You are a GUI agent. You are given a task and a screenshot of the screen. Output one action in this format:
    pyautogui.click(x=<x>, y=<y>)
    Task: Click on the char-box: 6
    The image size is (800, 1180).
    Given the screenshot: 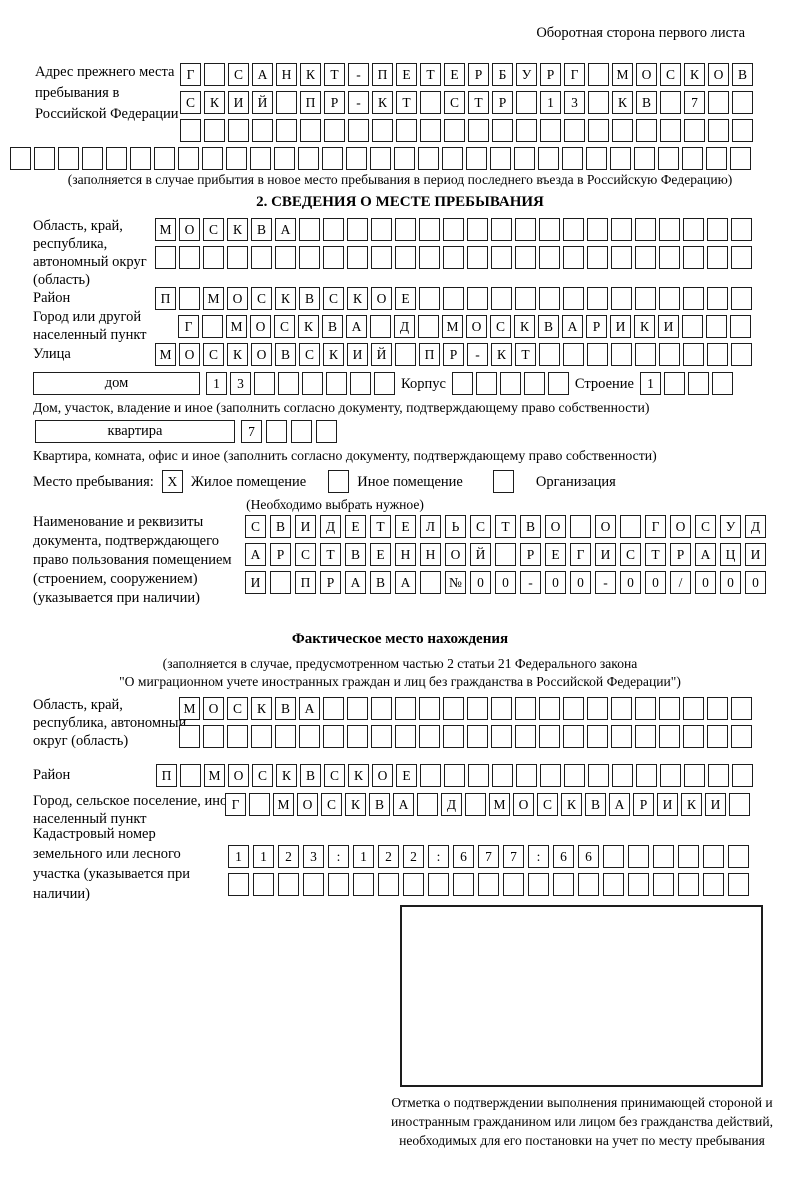 What is the action you would take?
    pyautogui.click(x=588, y=856)
    